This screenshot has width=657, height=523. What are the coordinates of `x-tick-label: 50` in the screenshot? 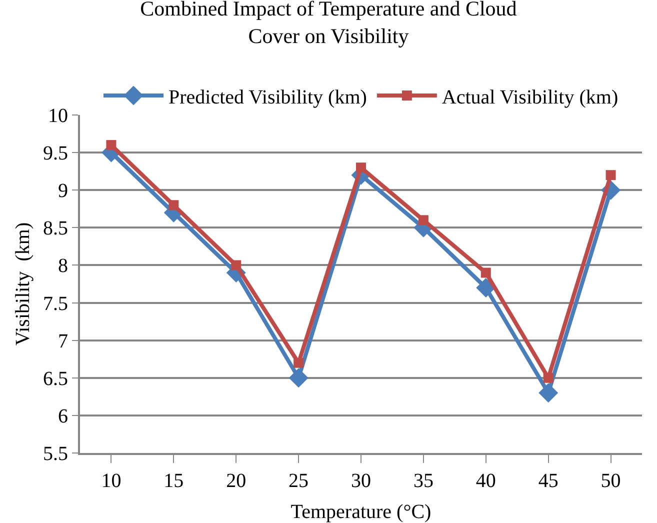 It's located at (610, 481).